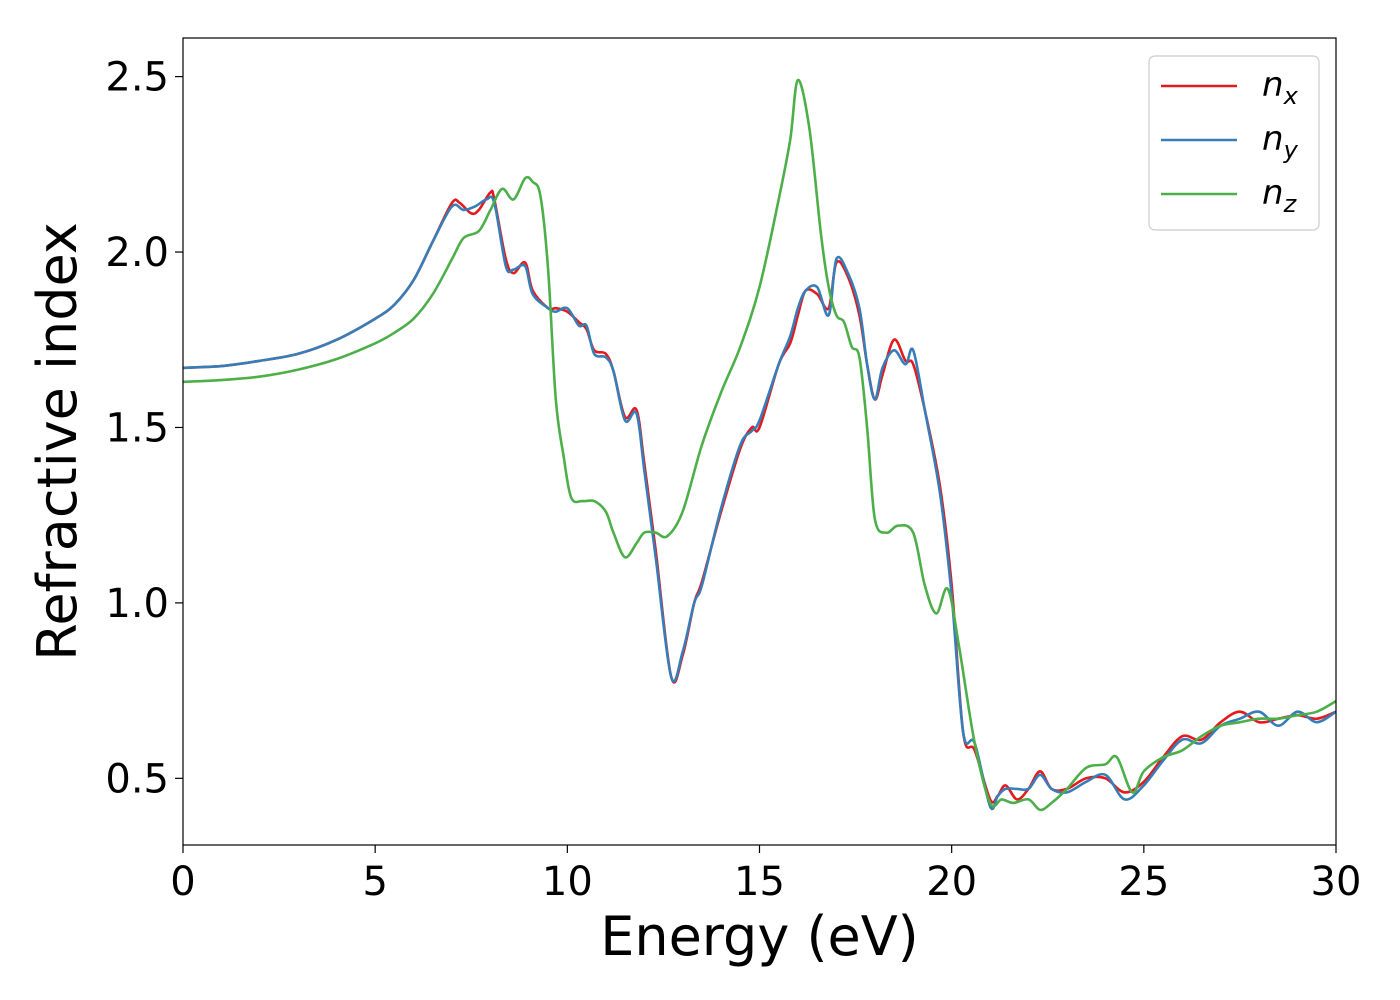 The width and height of the screenshot is (1400, 1000). I want to click on y-tick-label: 1.0, so click(137, 604).